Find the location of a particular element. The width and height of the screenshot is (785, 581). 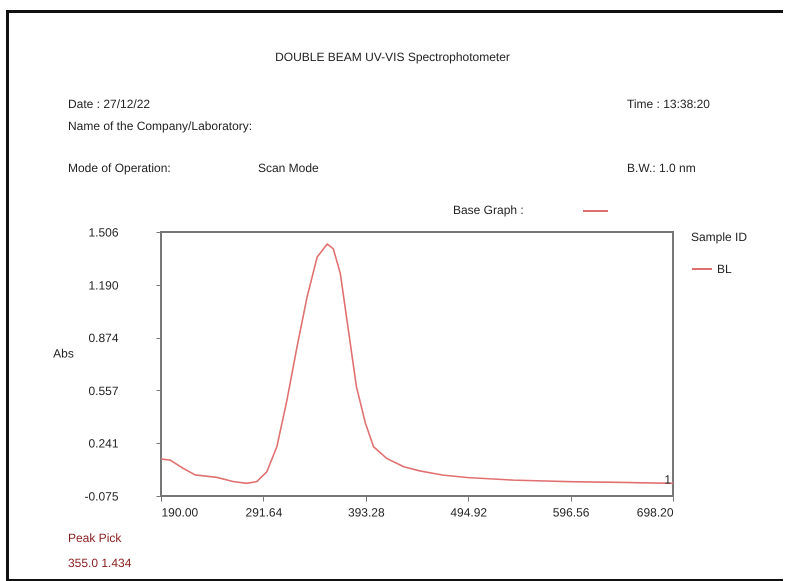

x-tick-label: 494.92 is located at coordinates (469, 513).